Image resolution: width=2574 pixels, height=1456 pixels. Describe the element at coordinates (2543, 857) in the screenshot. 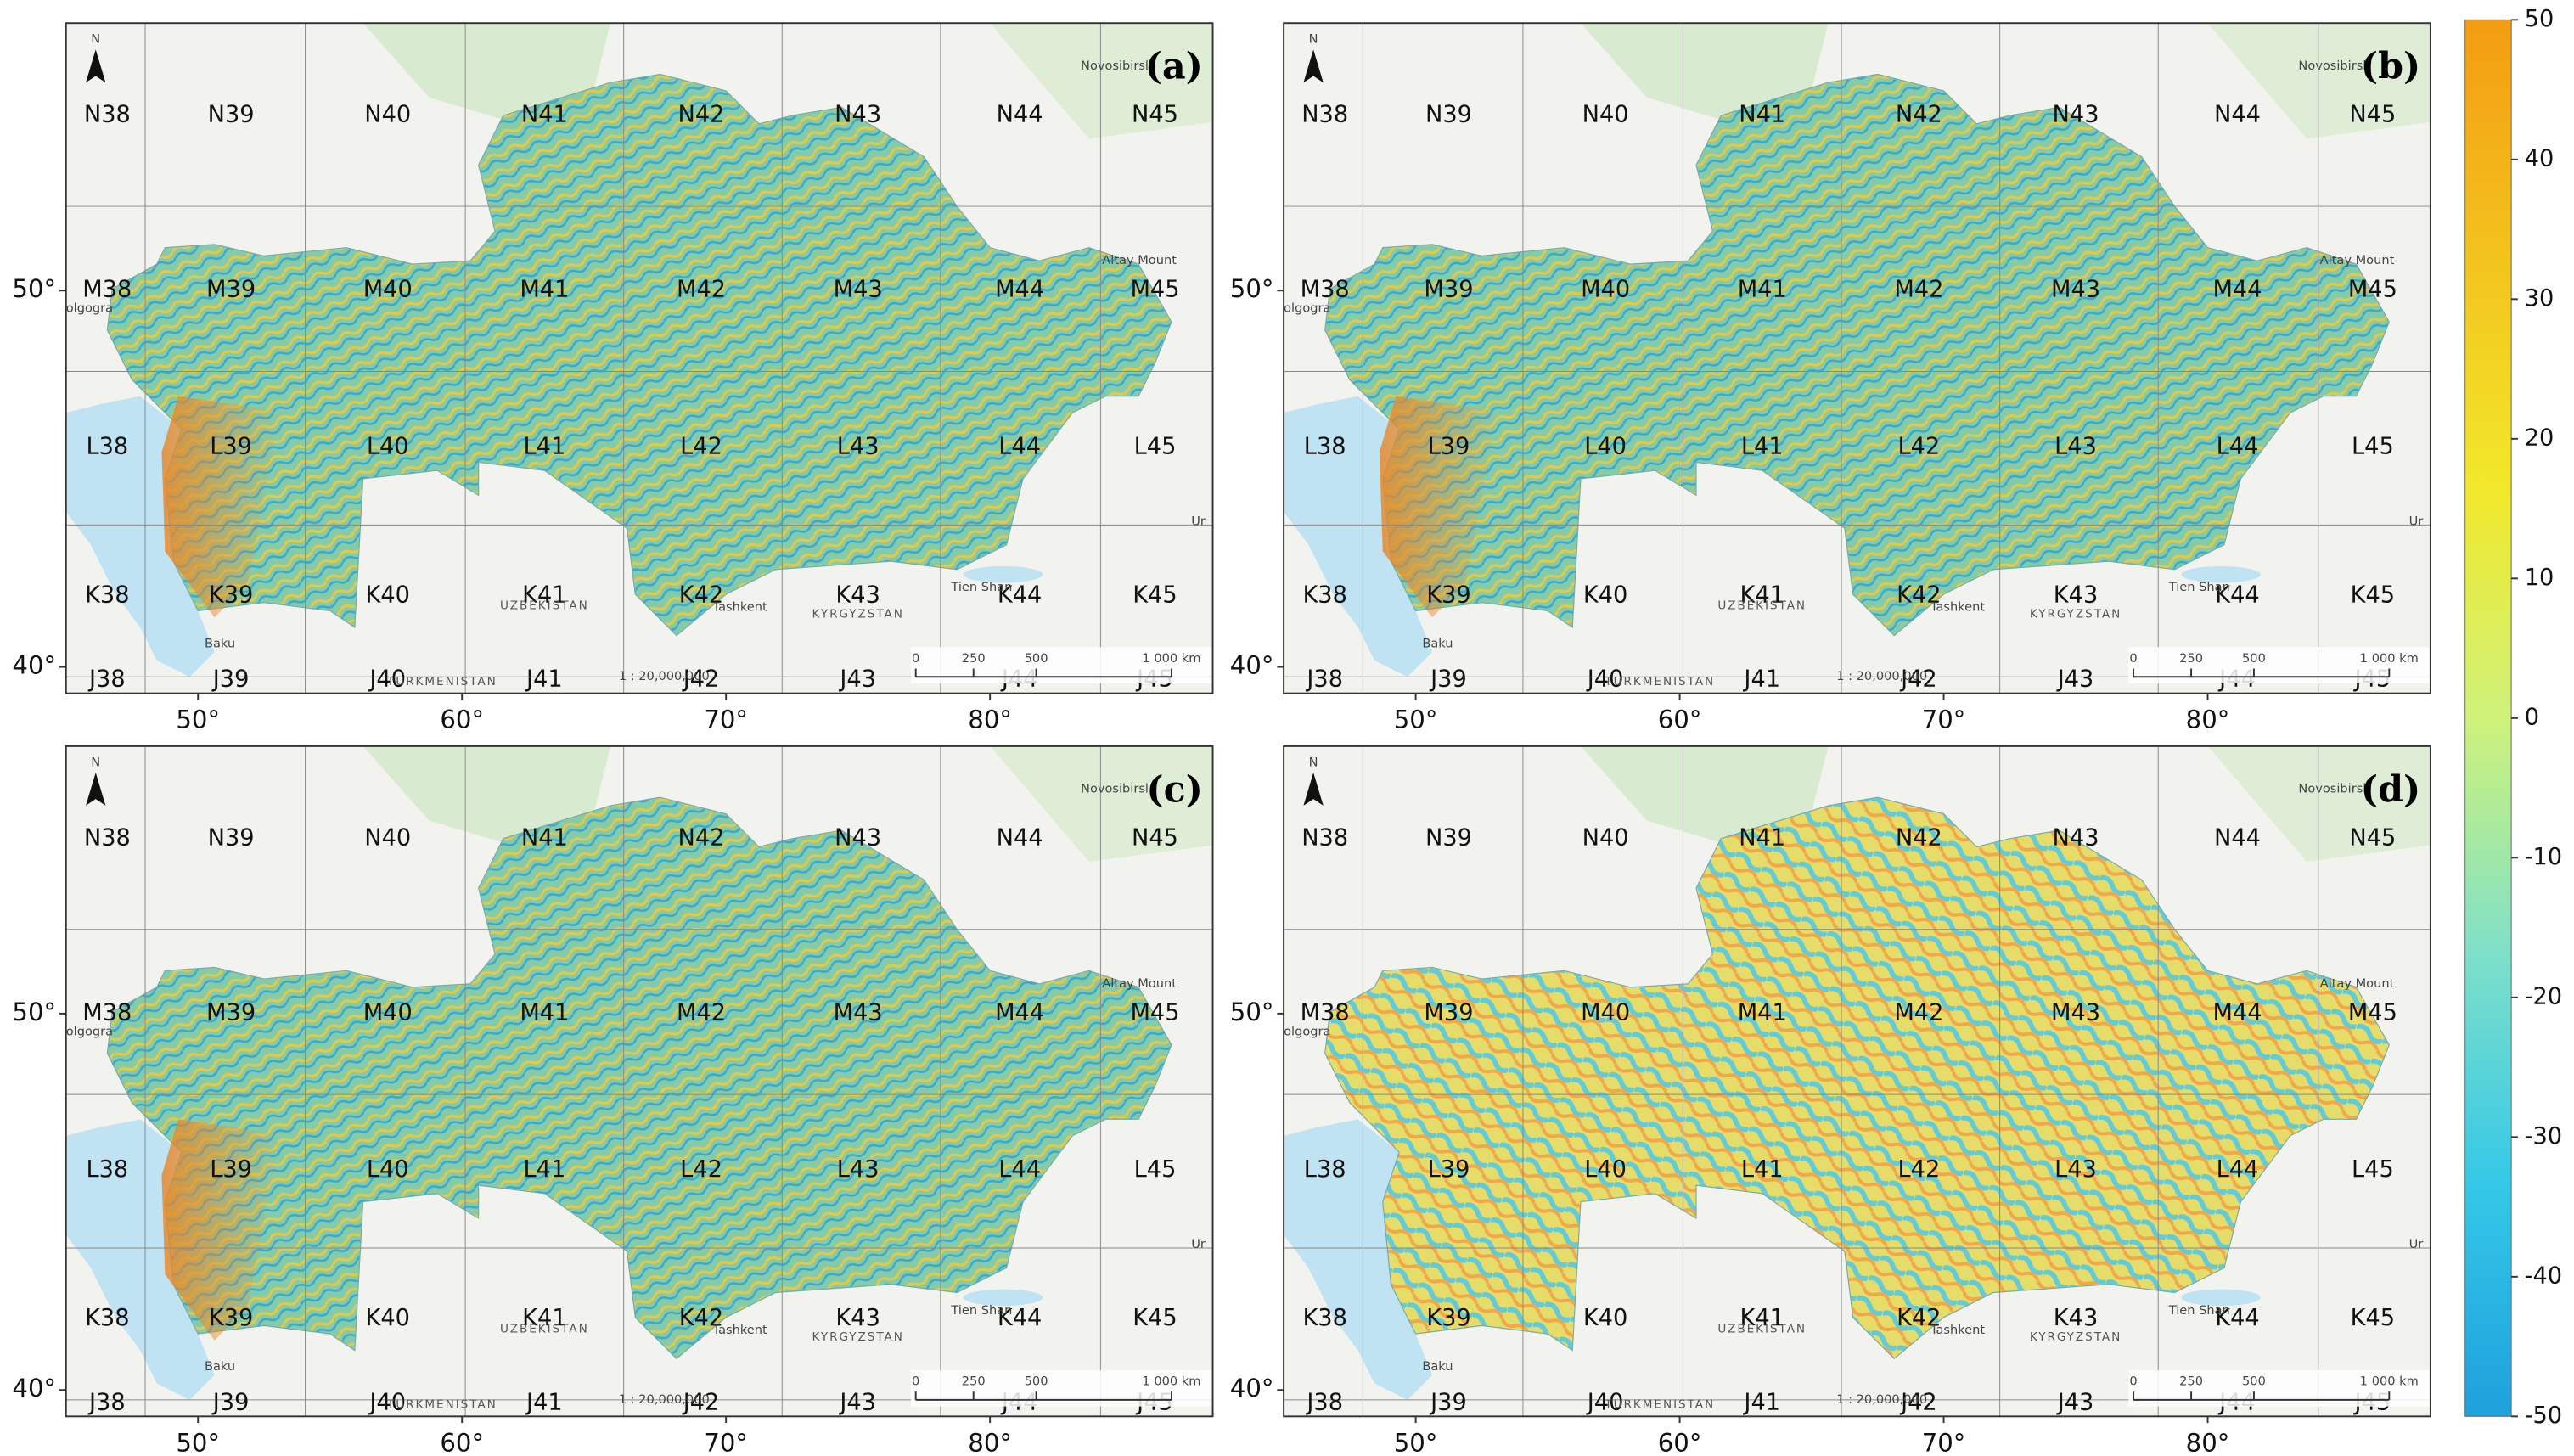

I see `colorbar-label: -10` at that location.